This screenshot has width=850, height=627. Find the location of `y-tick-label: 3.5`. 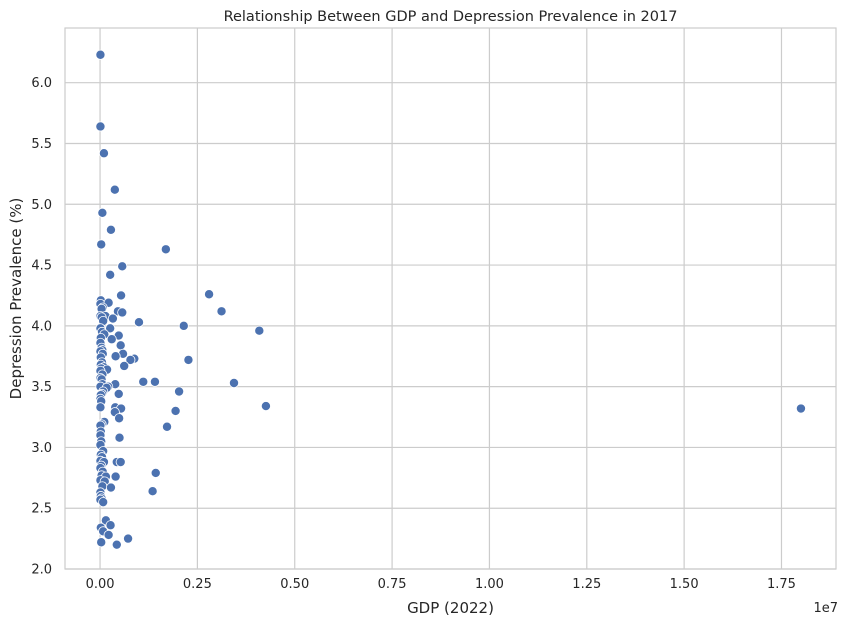

y-tick-label: 3.5 is located at coordinates (41, 387).